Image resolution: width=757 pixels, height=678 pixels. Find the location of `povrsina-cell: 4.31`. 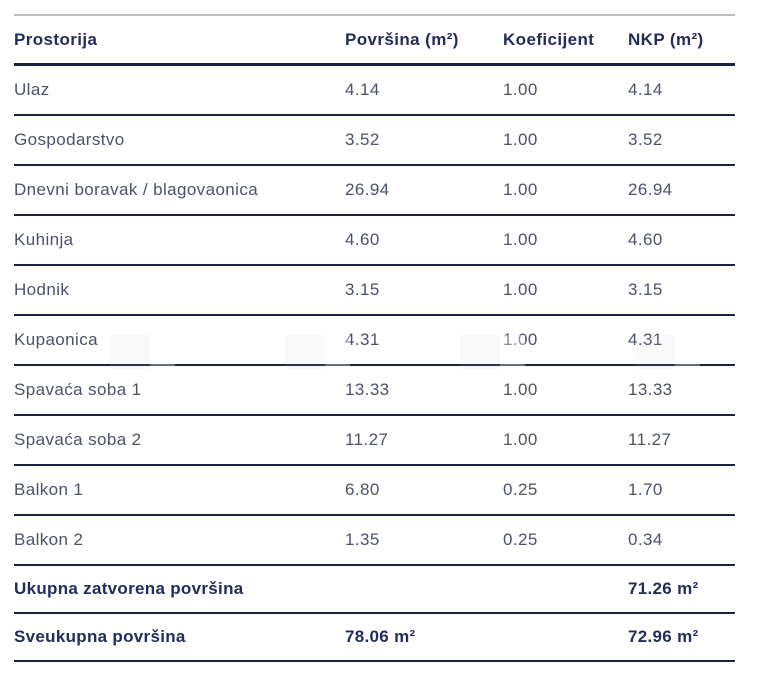

povrsina-cell: 4.31 is located at coordinates (362, 339).